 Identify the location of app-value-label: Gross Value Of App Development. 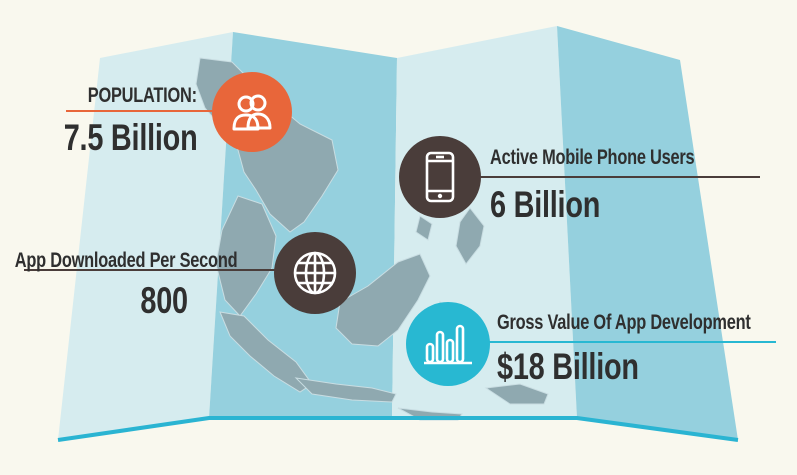
(624, 322).